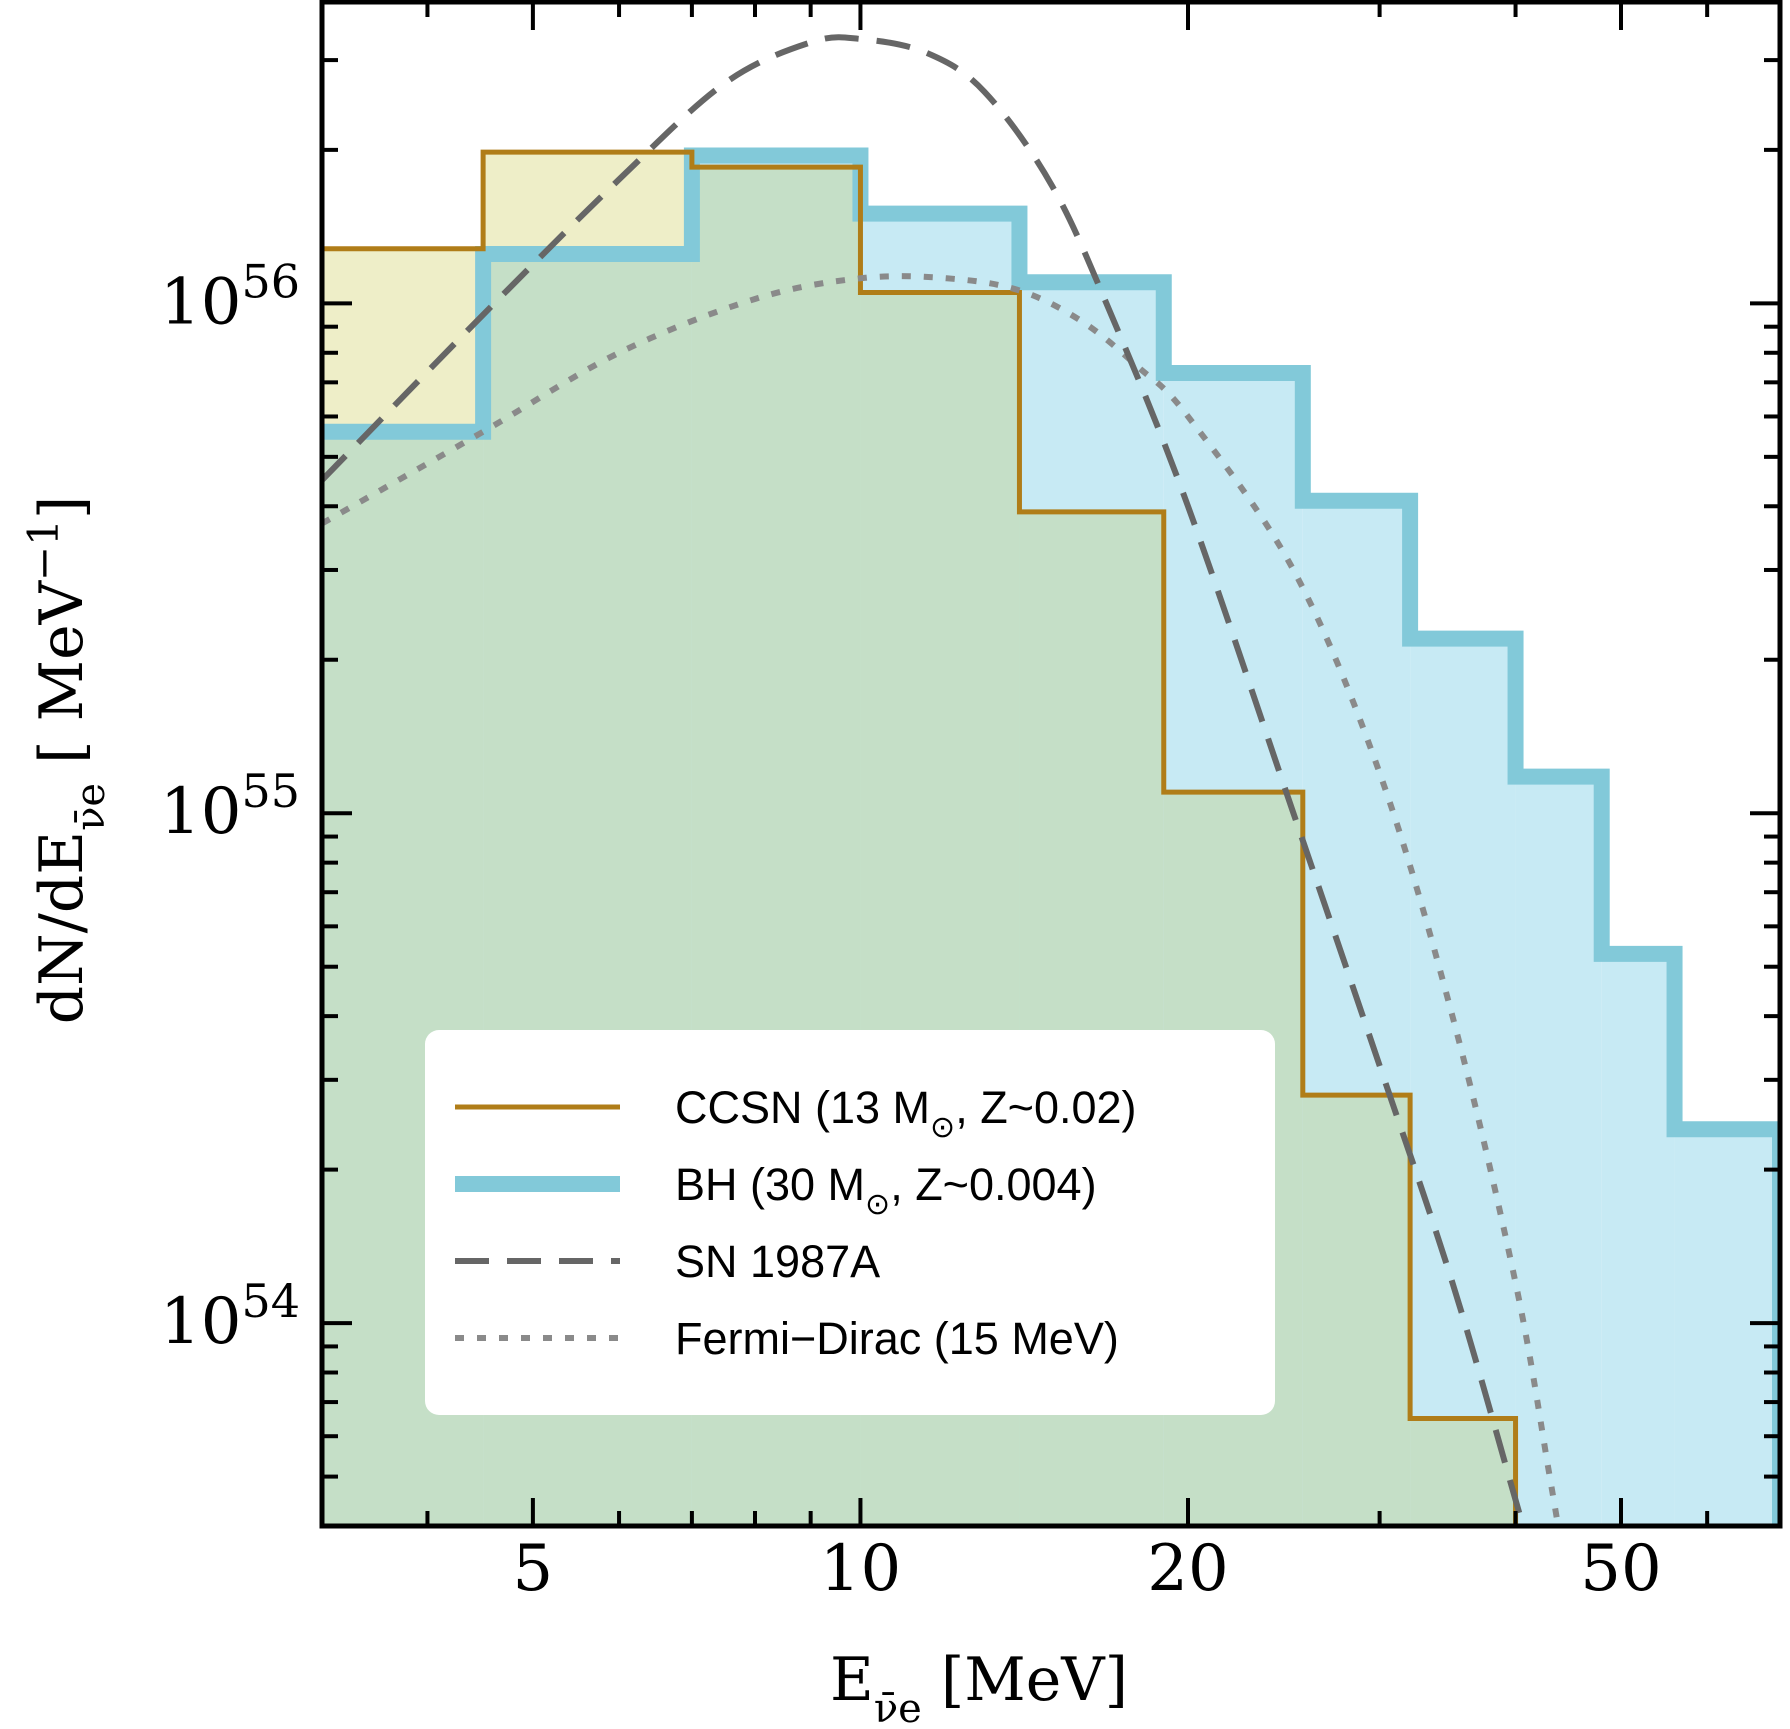 This screenshot has width=1790, height=1729. Describe the element at coordinates (230, 296) in the screenshot. I see `y-tick-label: 1056` at that location.